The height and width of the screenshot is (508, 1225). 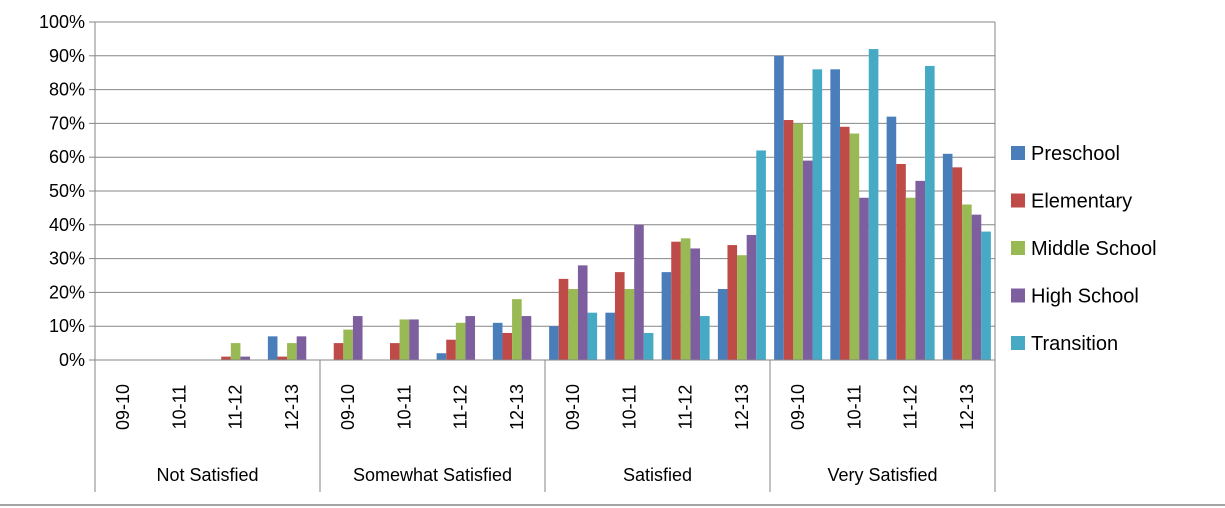 I want to click on y-tick-label: 100%, so click(x=62, y=22).